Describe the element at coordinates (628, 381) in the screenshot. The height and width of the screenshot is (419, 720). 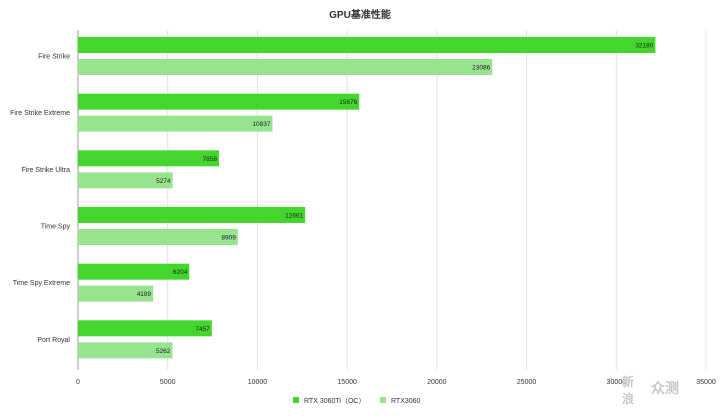
I see `watermark-char-1: 新` at that location.